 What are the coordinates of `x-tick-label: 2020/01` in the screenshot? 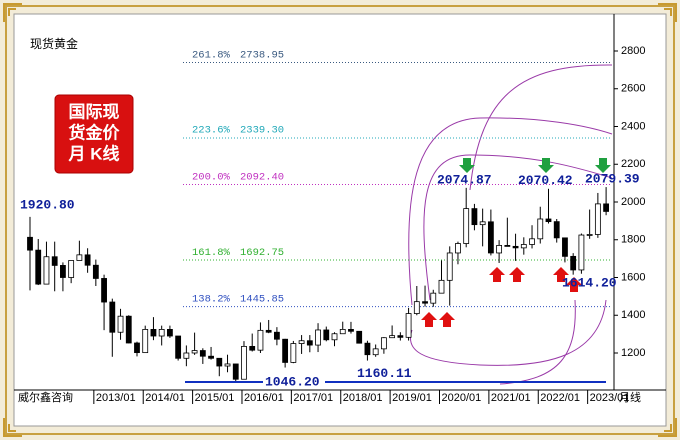 It's located at (462, 398).